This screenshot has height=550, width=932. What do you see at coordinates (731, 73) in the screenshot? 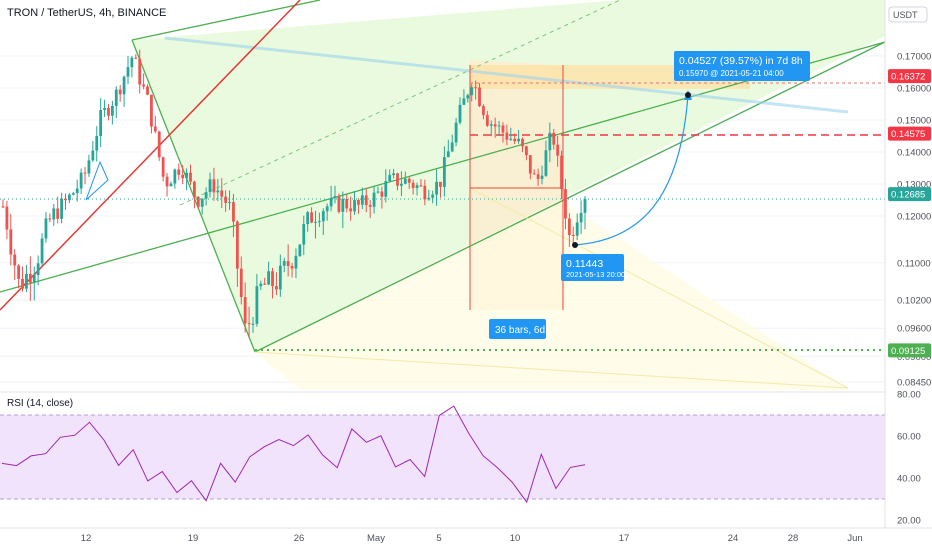
I see `projection-sublabel: 0.15970 @ 2021-05-21 04:00` at bounding box center [731, 73].